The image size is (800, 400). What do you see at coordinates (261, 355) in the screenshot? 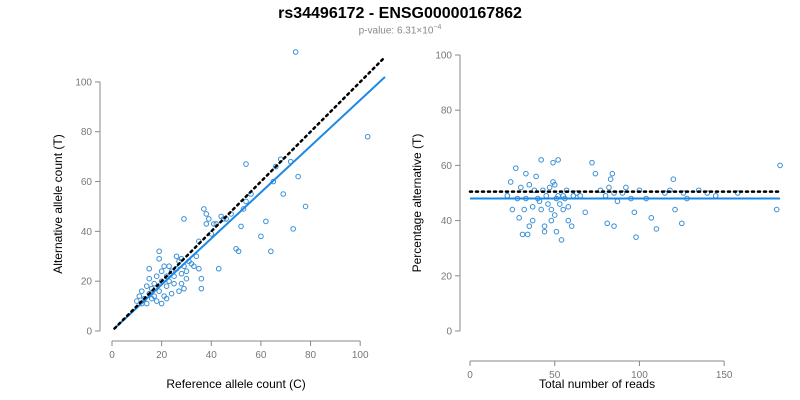
I see `x-tick-label: 60` at bounding box center [261, 355].